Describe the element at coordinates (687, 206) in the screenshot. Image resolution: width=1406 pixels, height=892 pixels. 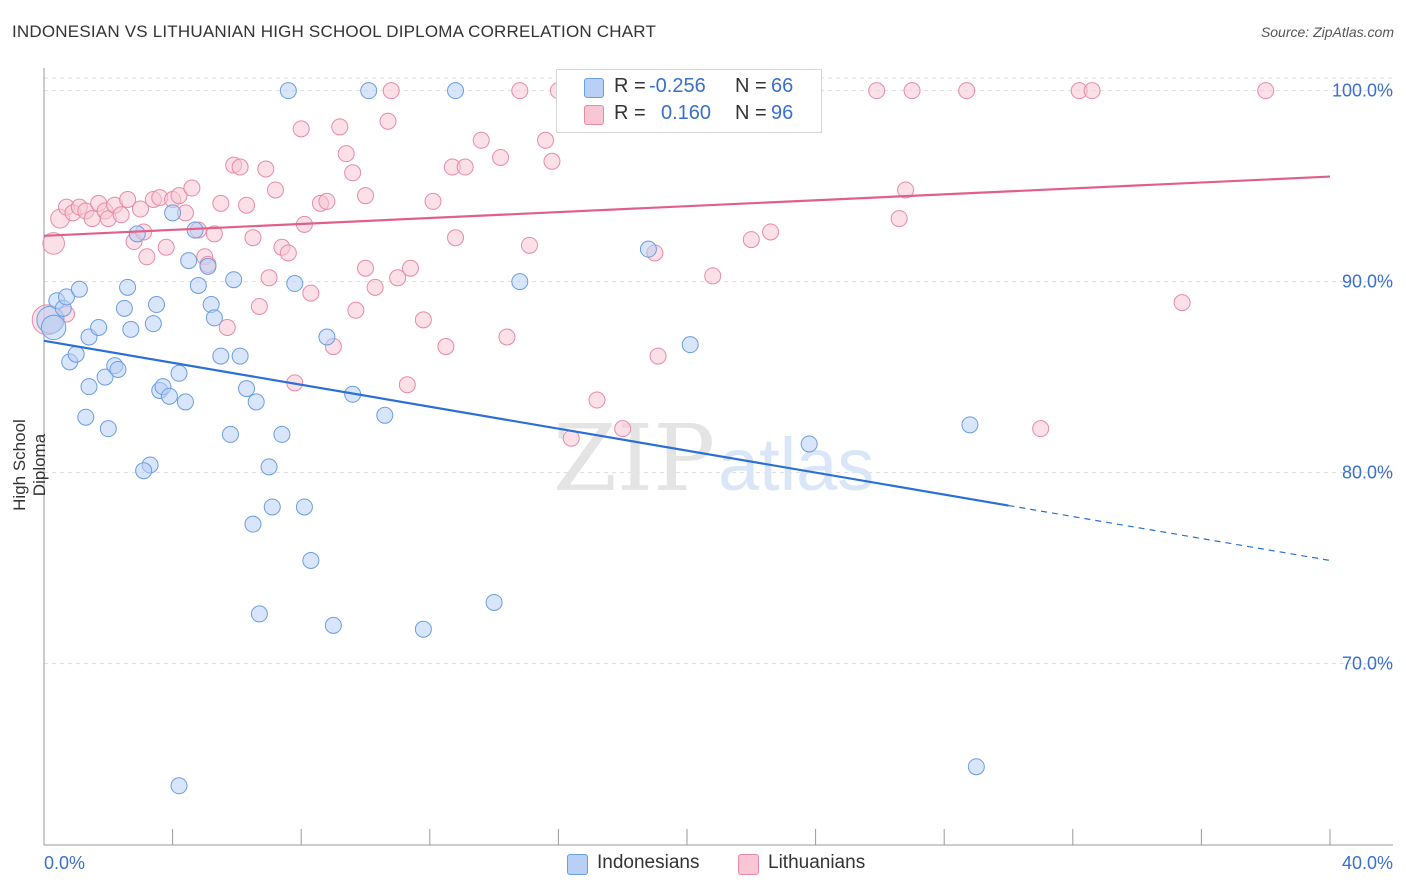
I see `lithuanians-trend-line` at that location.